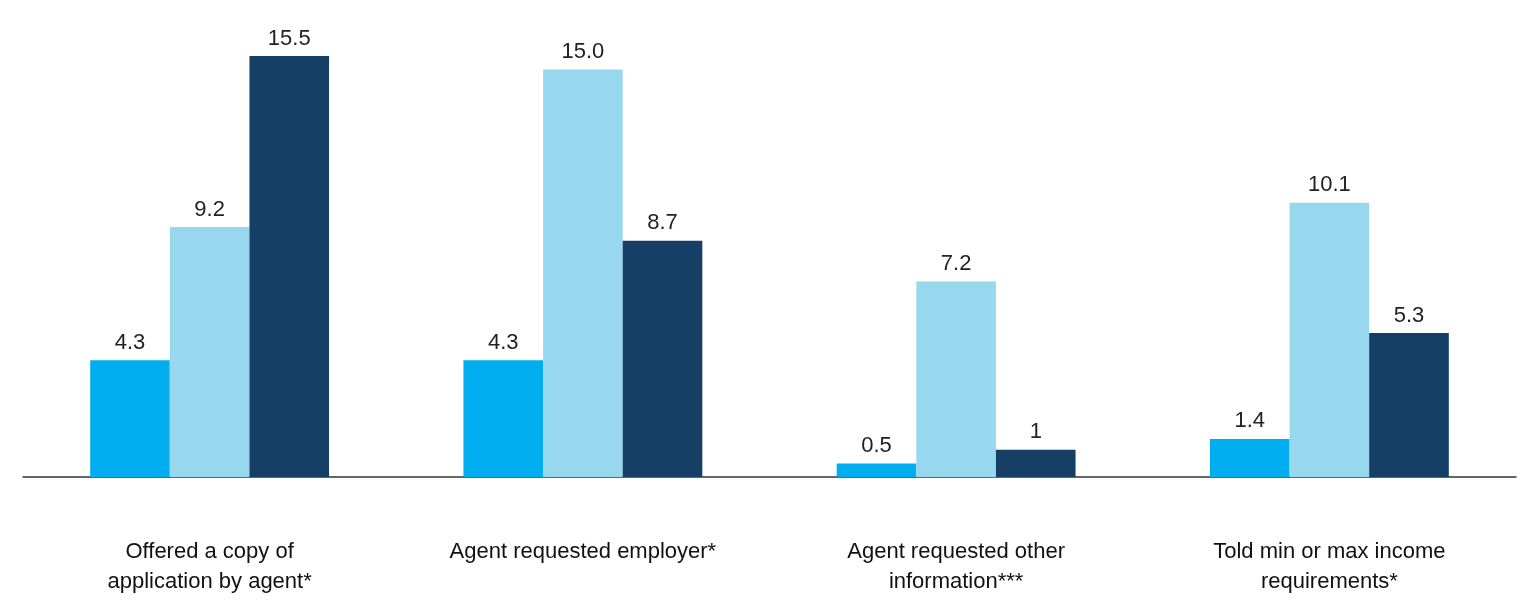 The height and width of the screenshot is (610, 1529). I want to click on data-label: 15.5, so click(289, 37).